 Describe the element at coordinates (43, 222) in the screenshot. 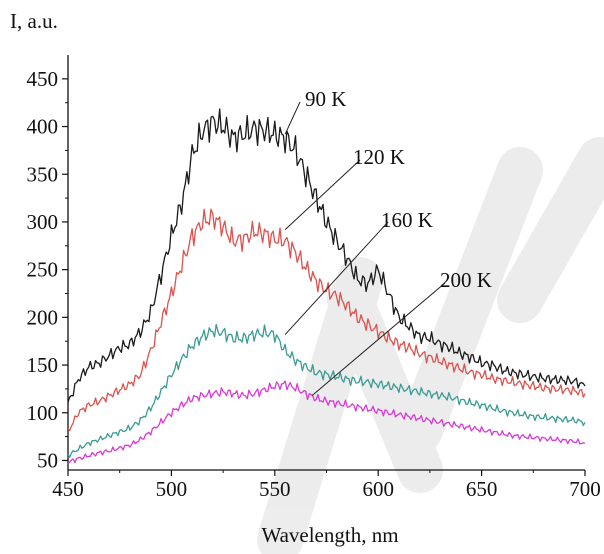

I see `y-tick-label: 300` at that location.